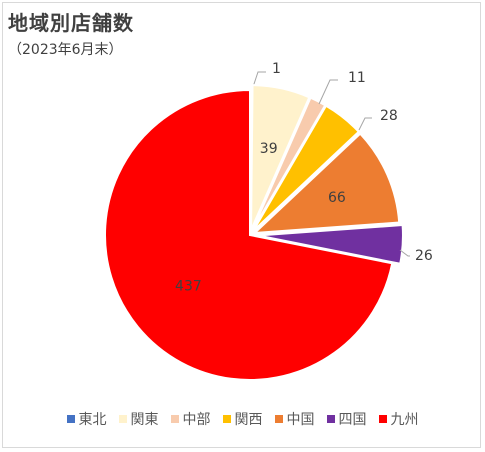 This screenshot has width=485, height=452. I want to click on slice-path-中国, so click(326, 183).